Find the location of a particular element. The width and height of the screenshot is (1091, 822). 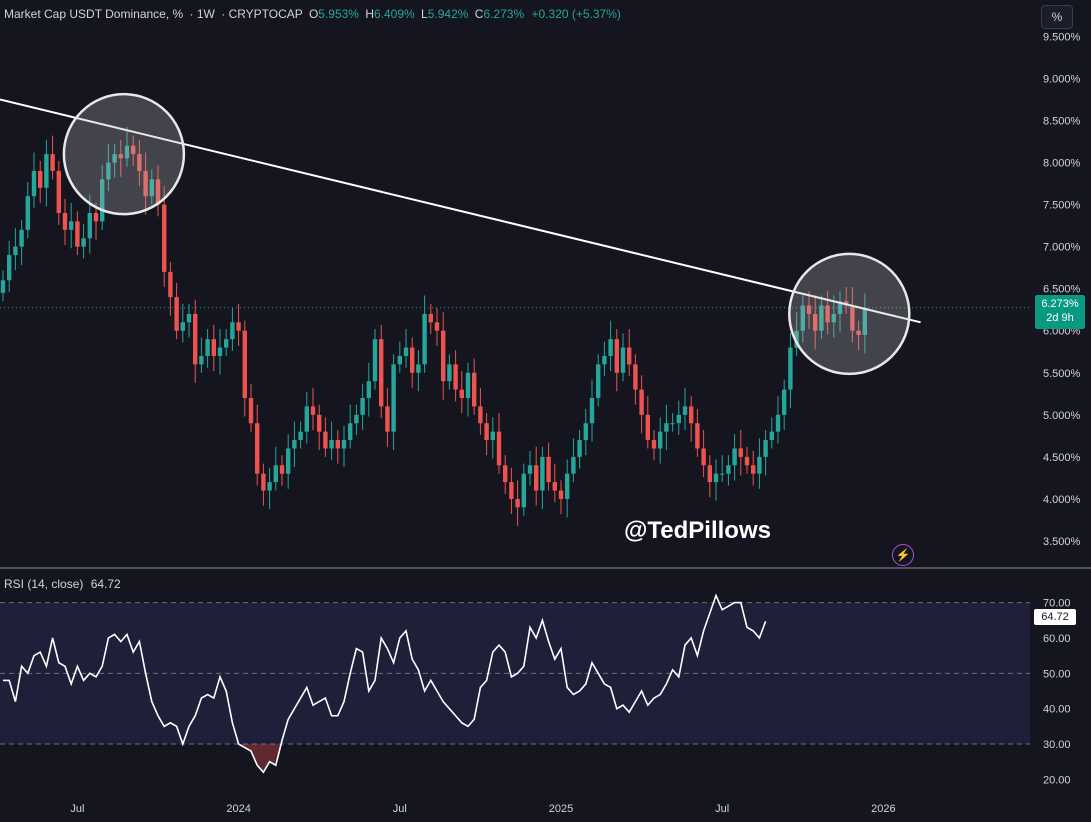

time-axis-label: Jul is located at coordinates (722, 809).